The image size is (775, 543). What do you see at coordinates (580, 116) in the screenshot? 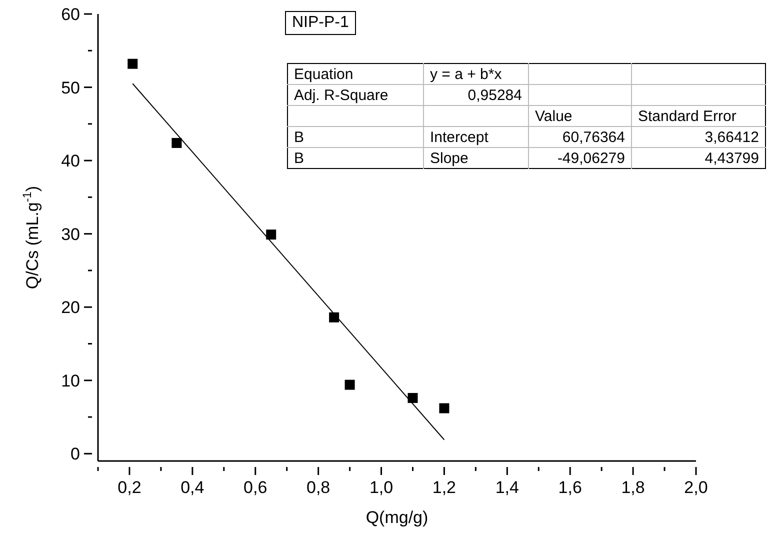
I see `annotation: Value` at bounding box center [580, 116].